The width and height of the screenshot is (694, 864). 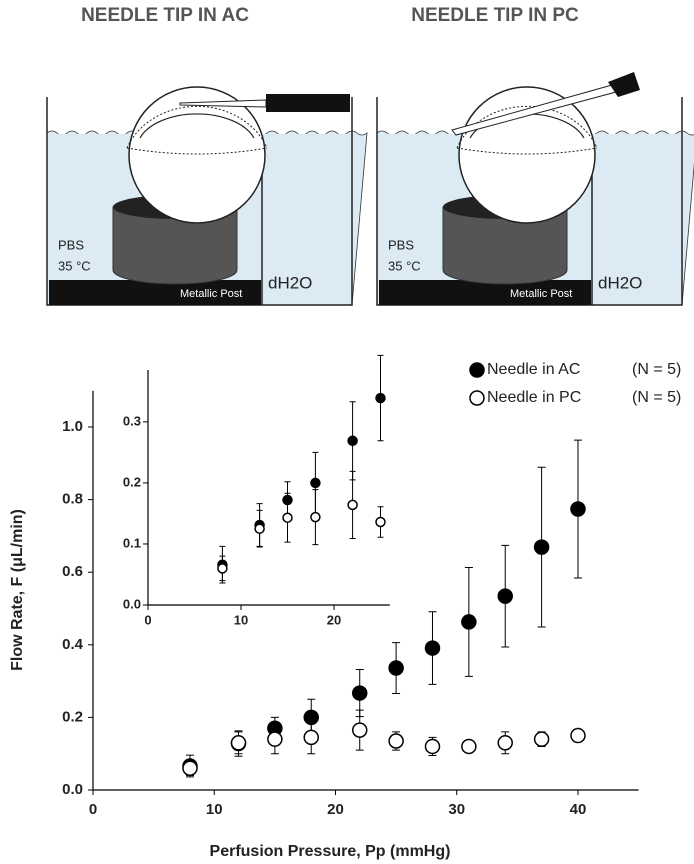 What do you see at coordinates (132, 420) in the screenshot?
I see `y-tick-label: 0.3` at bounding box center [132, 420].